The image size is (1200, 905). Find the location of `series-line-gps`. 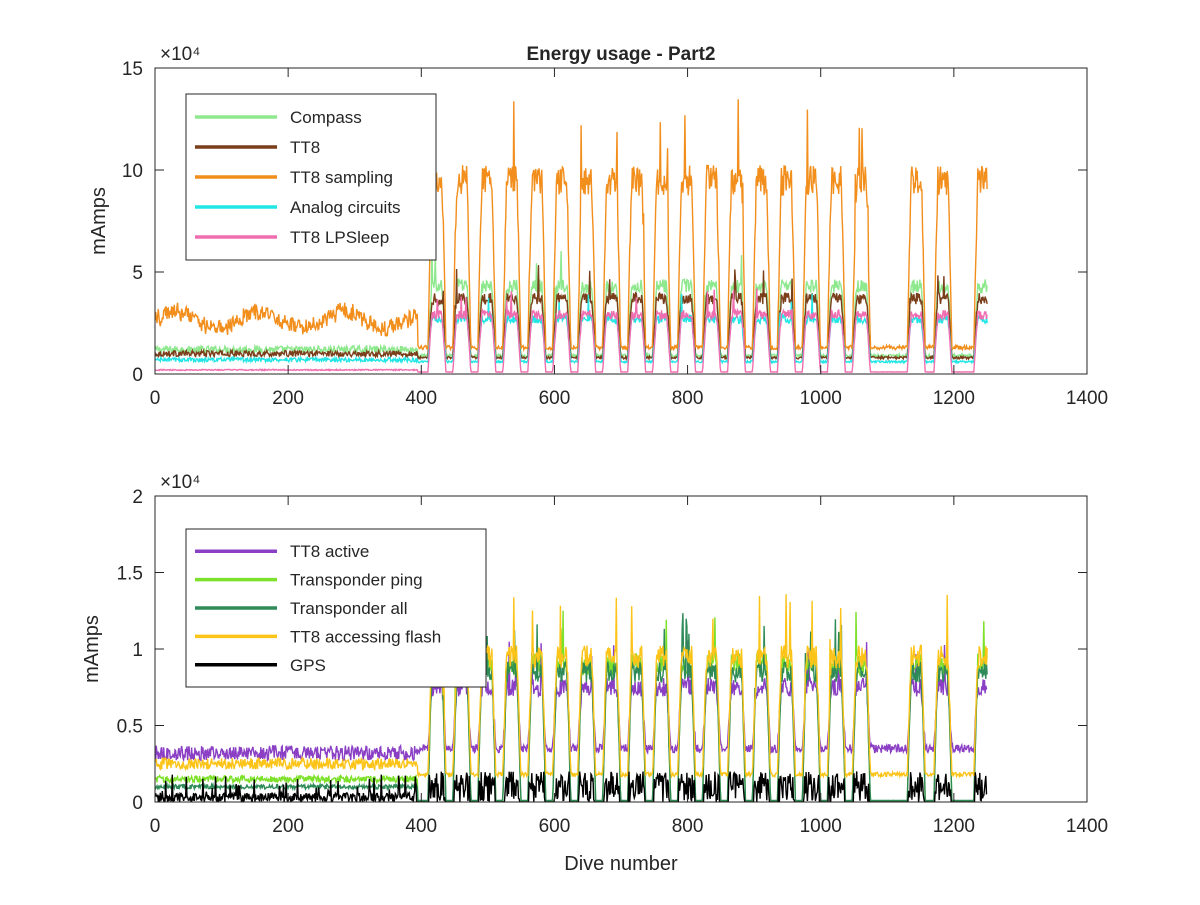

series-line-gps is located at coordinates (571, 786).